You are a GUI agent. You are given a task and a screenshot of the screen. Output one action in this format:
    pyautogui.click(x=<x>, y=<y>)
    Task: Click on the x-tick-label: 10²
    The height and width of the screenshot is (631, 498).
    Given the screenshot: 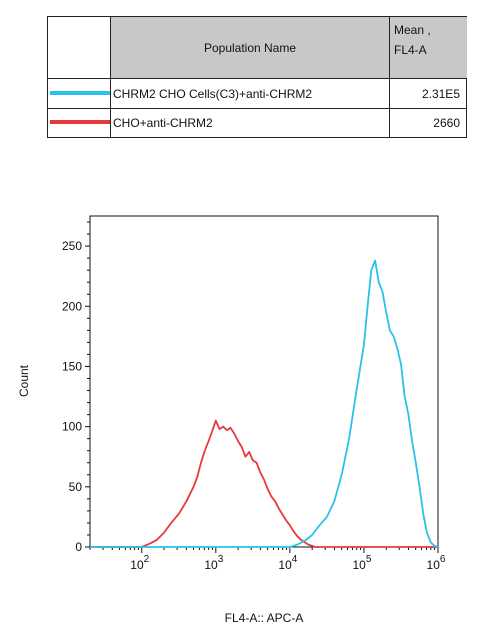 What is the action you would take?
    pyautogui.click(x=139, y=563)
    